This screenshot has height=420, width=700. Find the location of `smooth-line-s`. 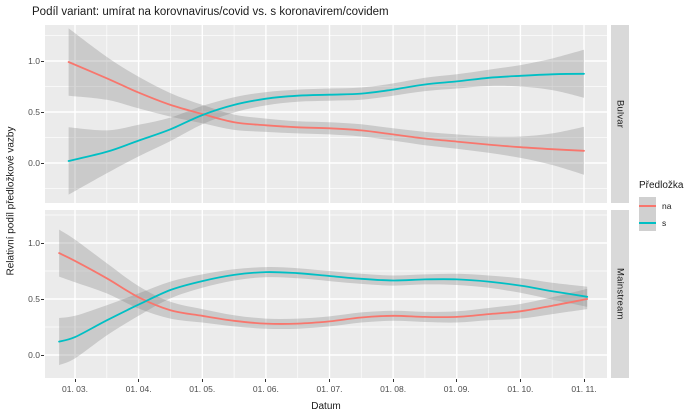

smooth-line-s is located at coordinates (323, 307).